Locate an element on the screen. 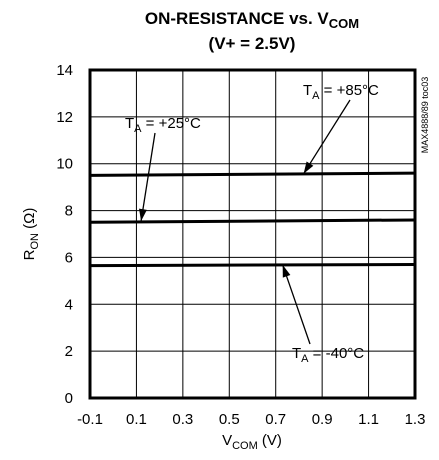 The width and height of the screenshot is (439, 460). x-tick-label: 0.1 is located at coordinates (136, 419).